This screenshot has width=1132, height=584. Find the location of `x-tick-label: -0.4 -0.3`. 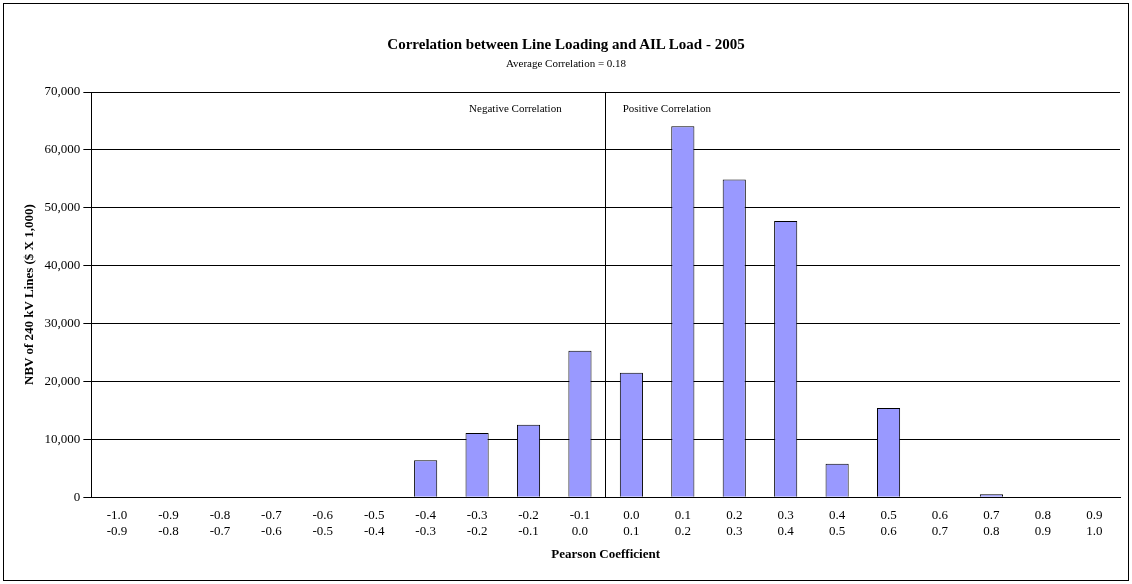

x-tick-label: -0.4 -0.3 is located at coordinates (426, 523).